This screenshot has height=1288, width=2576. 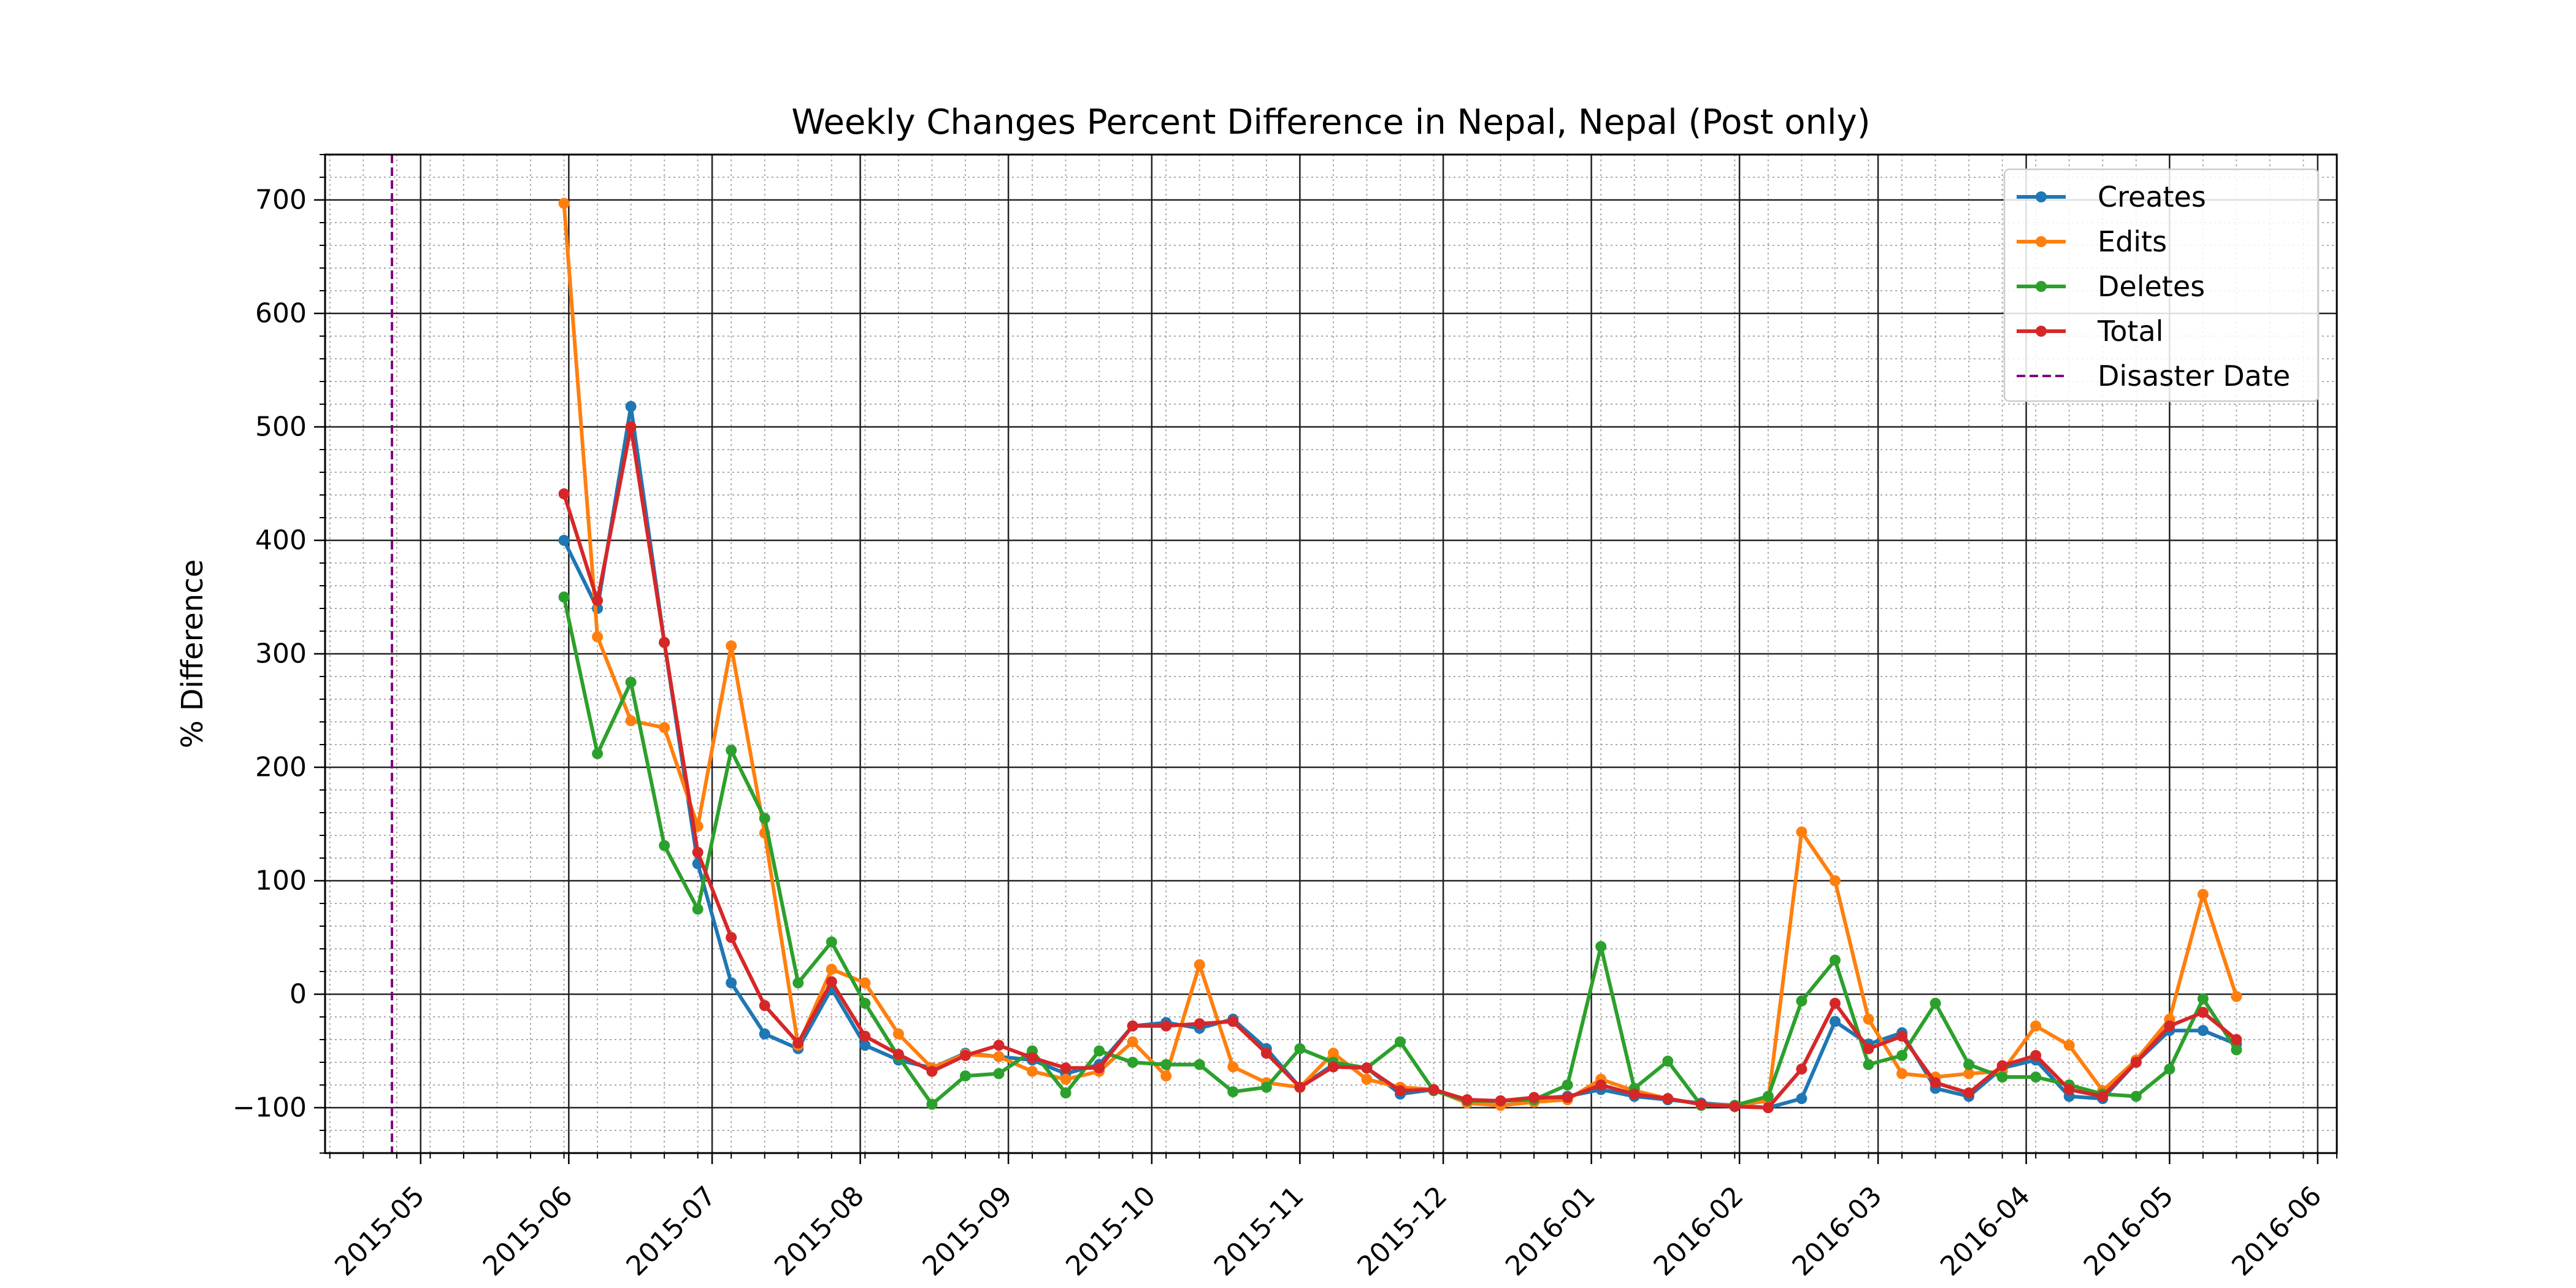 I want to click on legend-marker-edits, so click(x=2041, y=241).